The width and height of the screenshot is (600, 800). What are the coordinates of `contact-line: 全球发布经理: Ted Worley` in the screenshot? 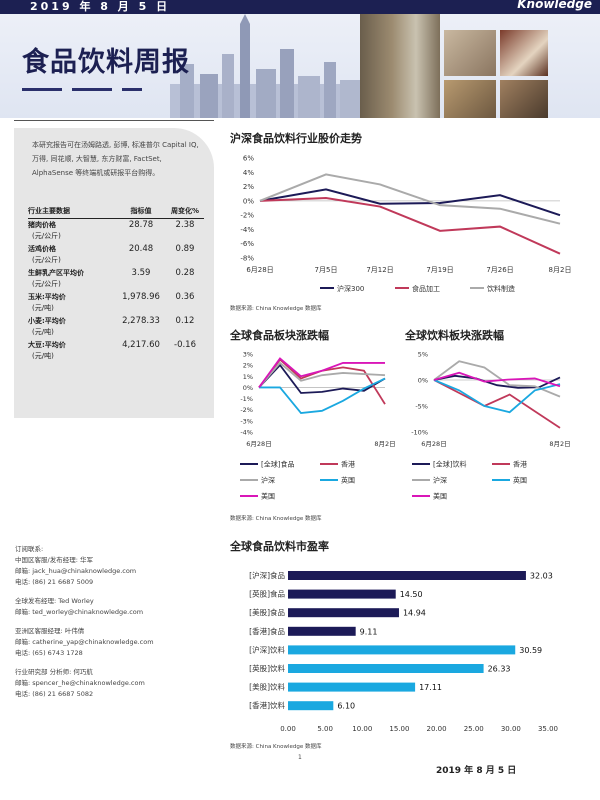 It's located at (54, 601).